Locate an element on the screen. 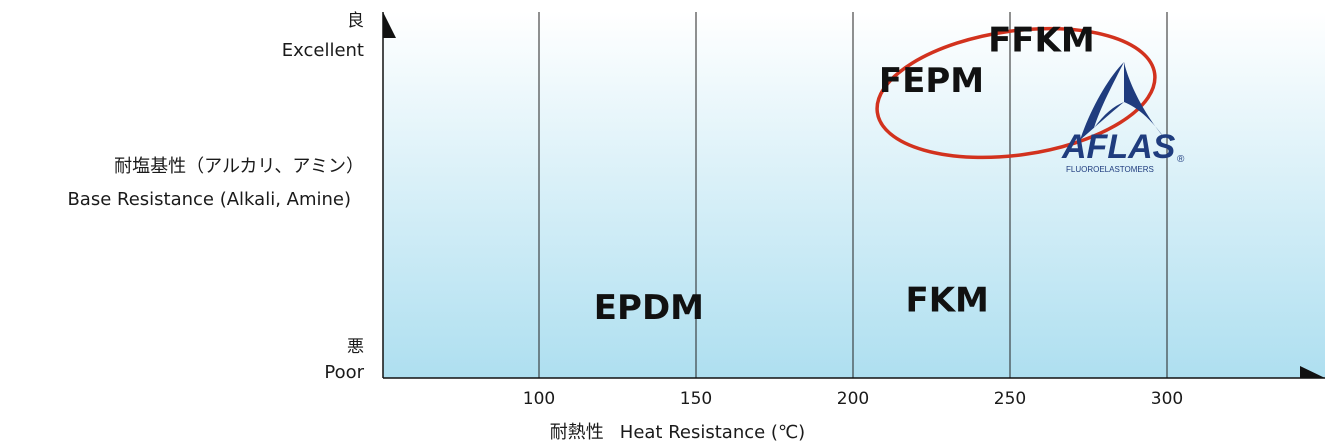 Image resolution: width=1330 pixels, height=446 pixels. material-label-ffkm: FFKM is located at coordinates (1041, 41).